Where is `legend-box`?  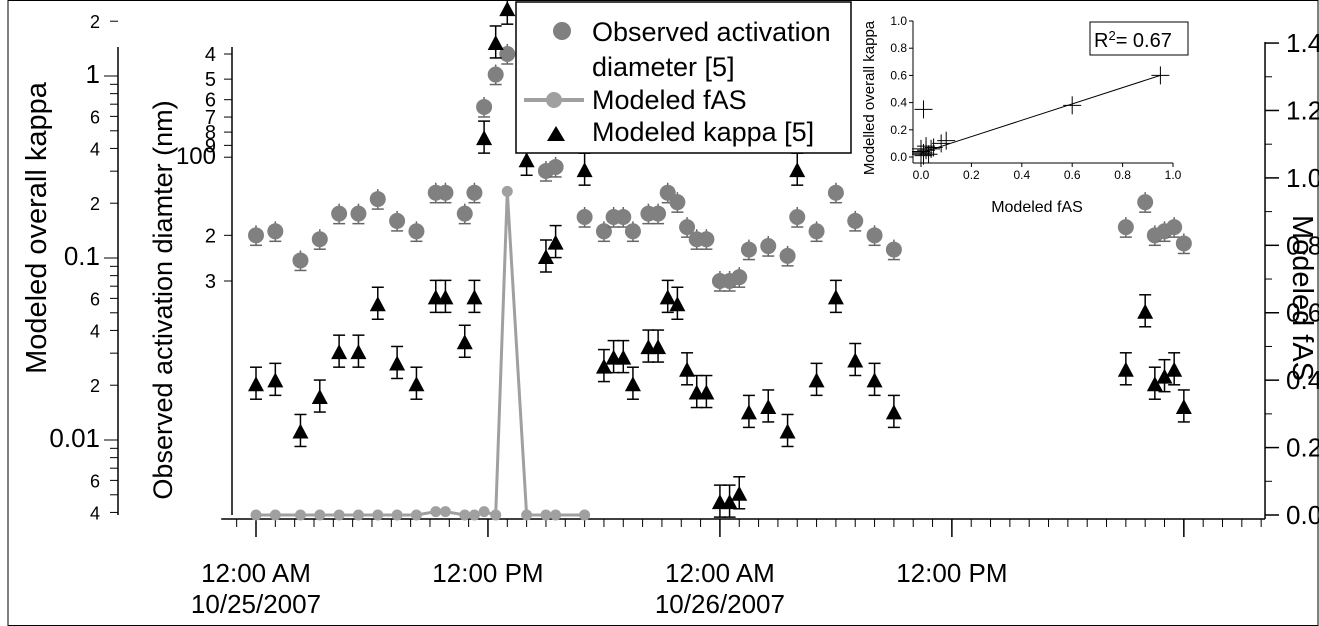 legend-box is located at coordinates (683, 77).